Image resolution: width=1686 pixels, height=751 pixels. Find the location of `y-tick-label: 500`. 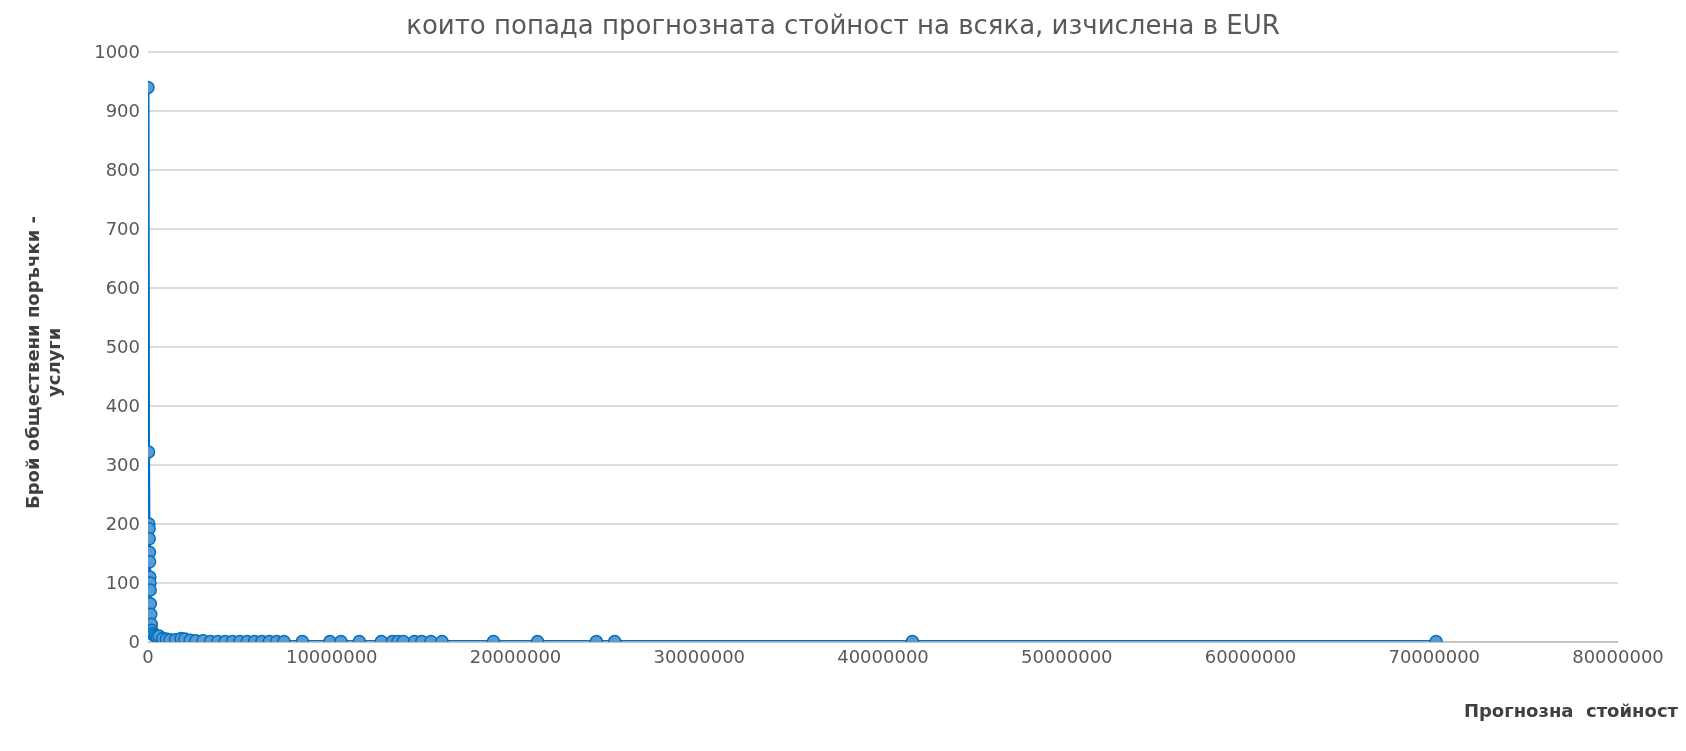

y-tick-label: 500 is located at coordinates (122, 347).